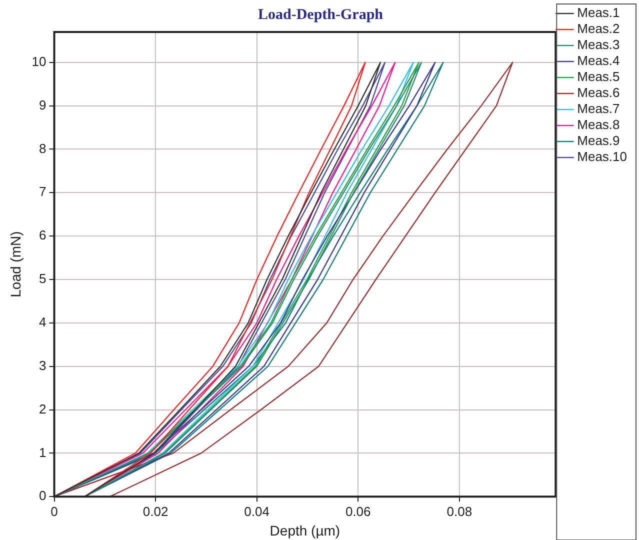 This screenshot has height=540, width=639. What do you see at coordinates (42, 235) in the screenshot?
I see `y-tick-label: 6` at bounding box center [42, 235].